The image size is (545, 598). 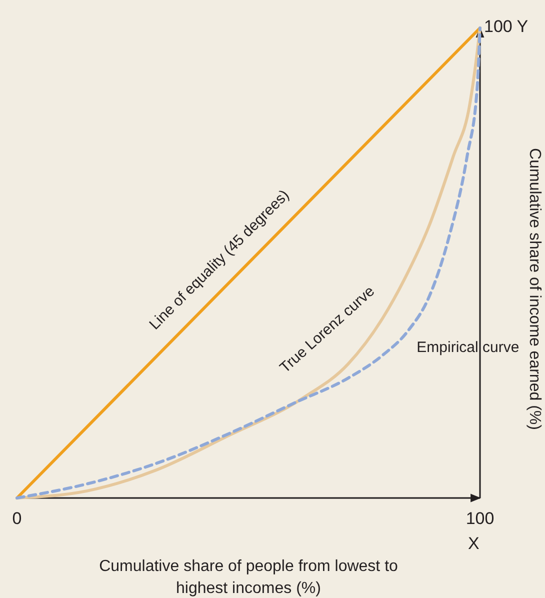 I want to click on x-tick-label: 100, so click(x=480, y=518).